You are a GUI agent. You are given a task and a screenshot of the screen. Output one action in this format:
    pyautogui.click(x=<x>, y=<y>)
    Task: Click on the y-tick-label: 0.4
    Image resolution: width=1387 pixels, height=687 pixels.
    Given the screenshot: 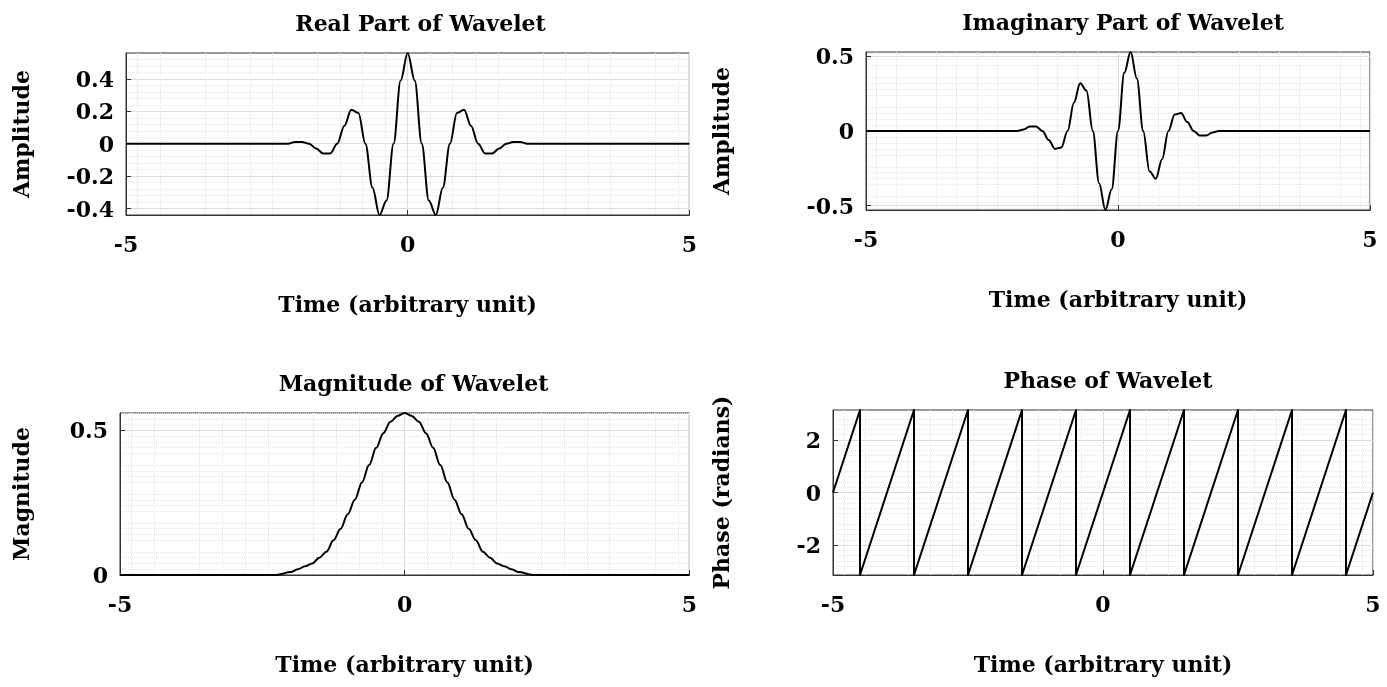 What is the action you would take?
    pyautogui.click(x=94, y=78)
    